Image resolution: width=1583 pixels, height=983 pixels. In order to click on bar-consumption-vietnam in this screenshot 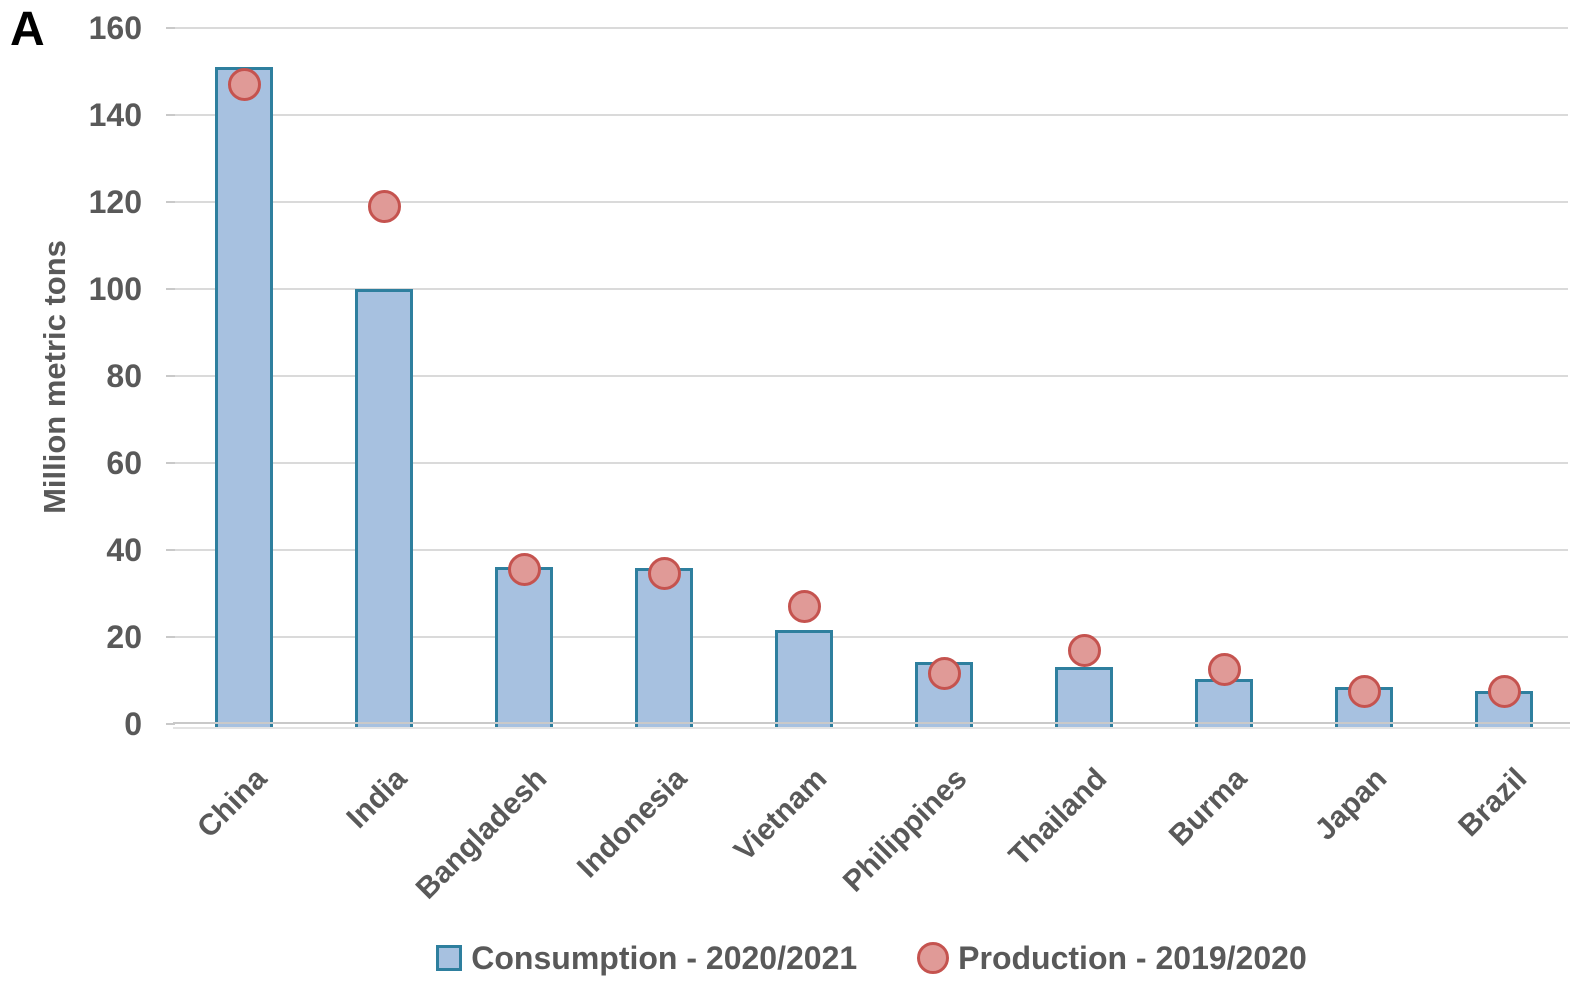, I will do `click(804, 678)`.